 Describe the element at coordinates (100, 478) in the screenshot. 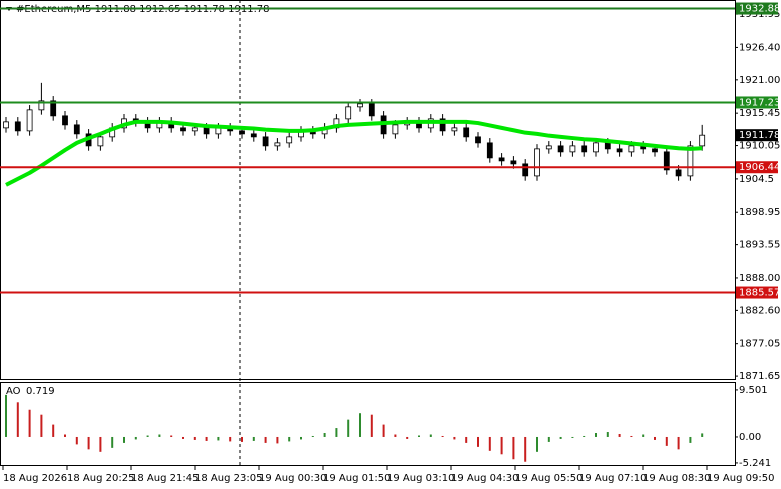

I see `x-tick-label: 18 Aug 20:25` at that location.